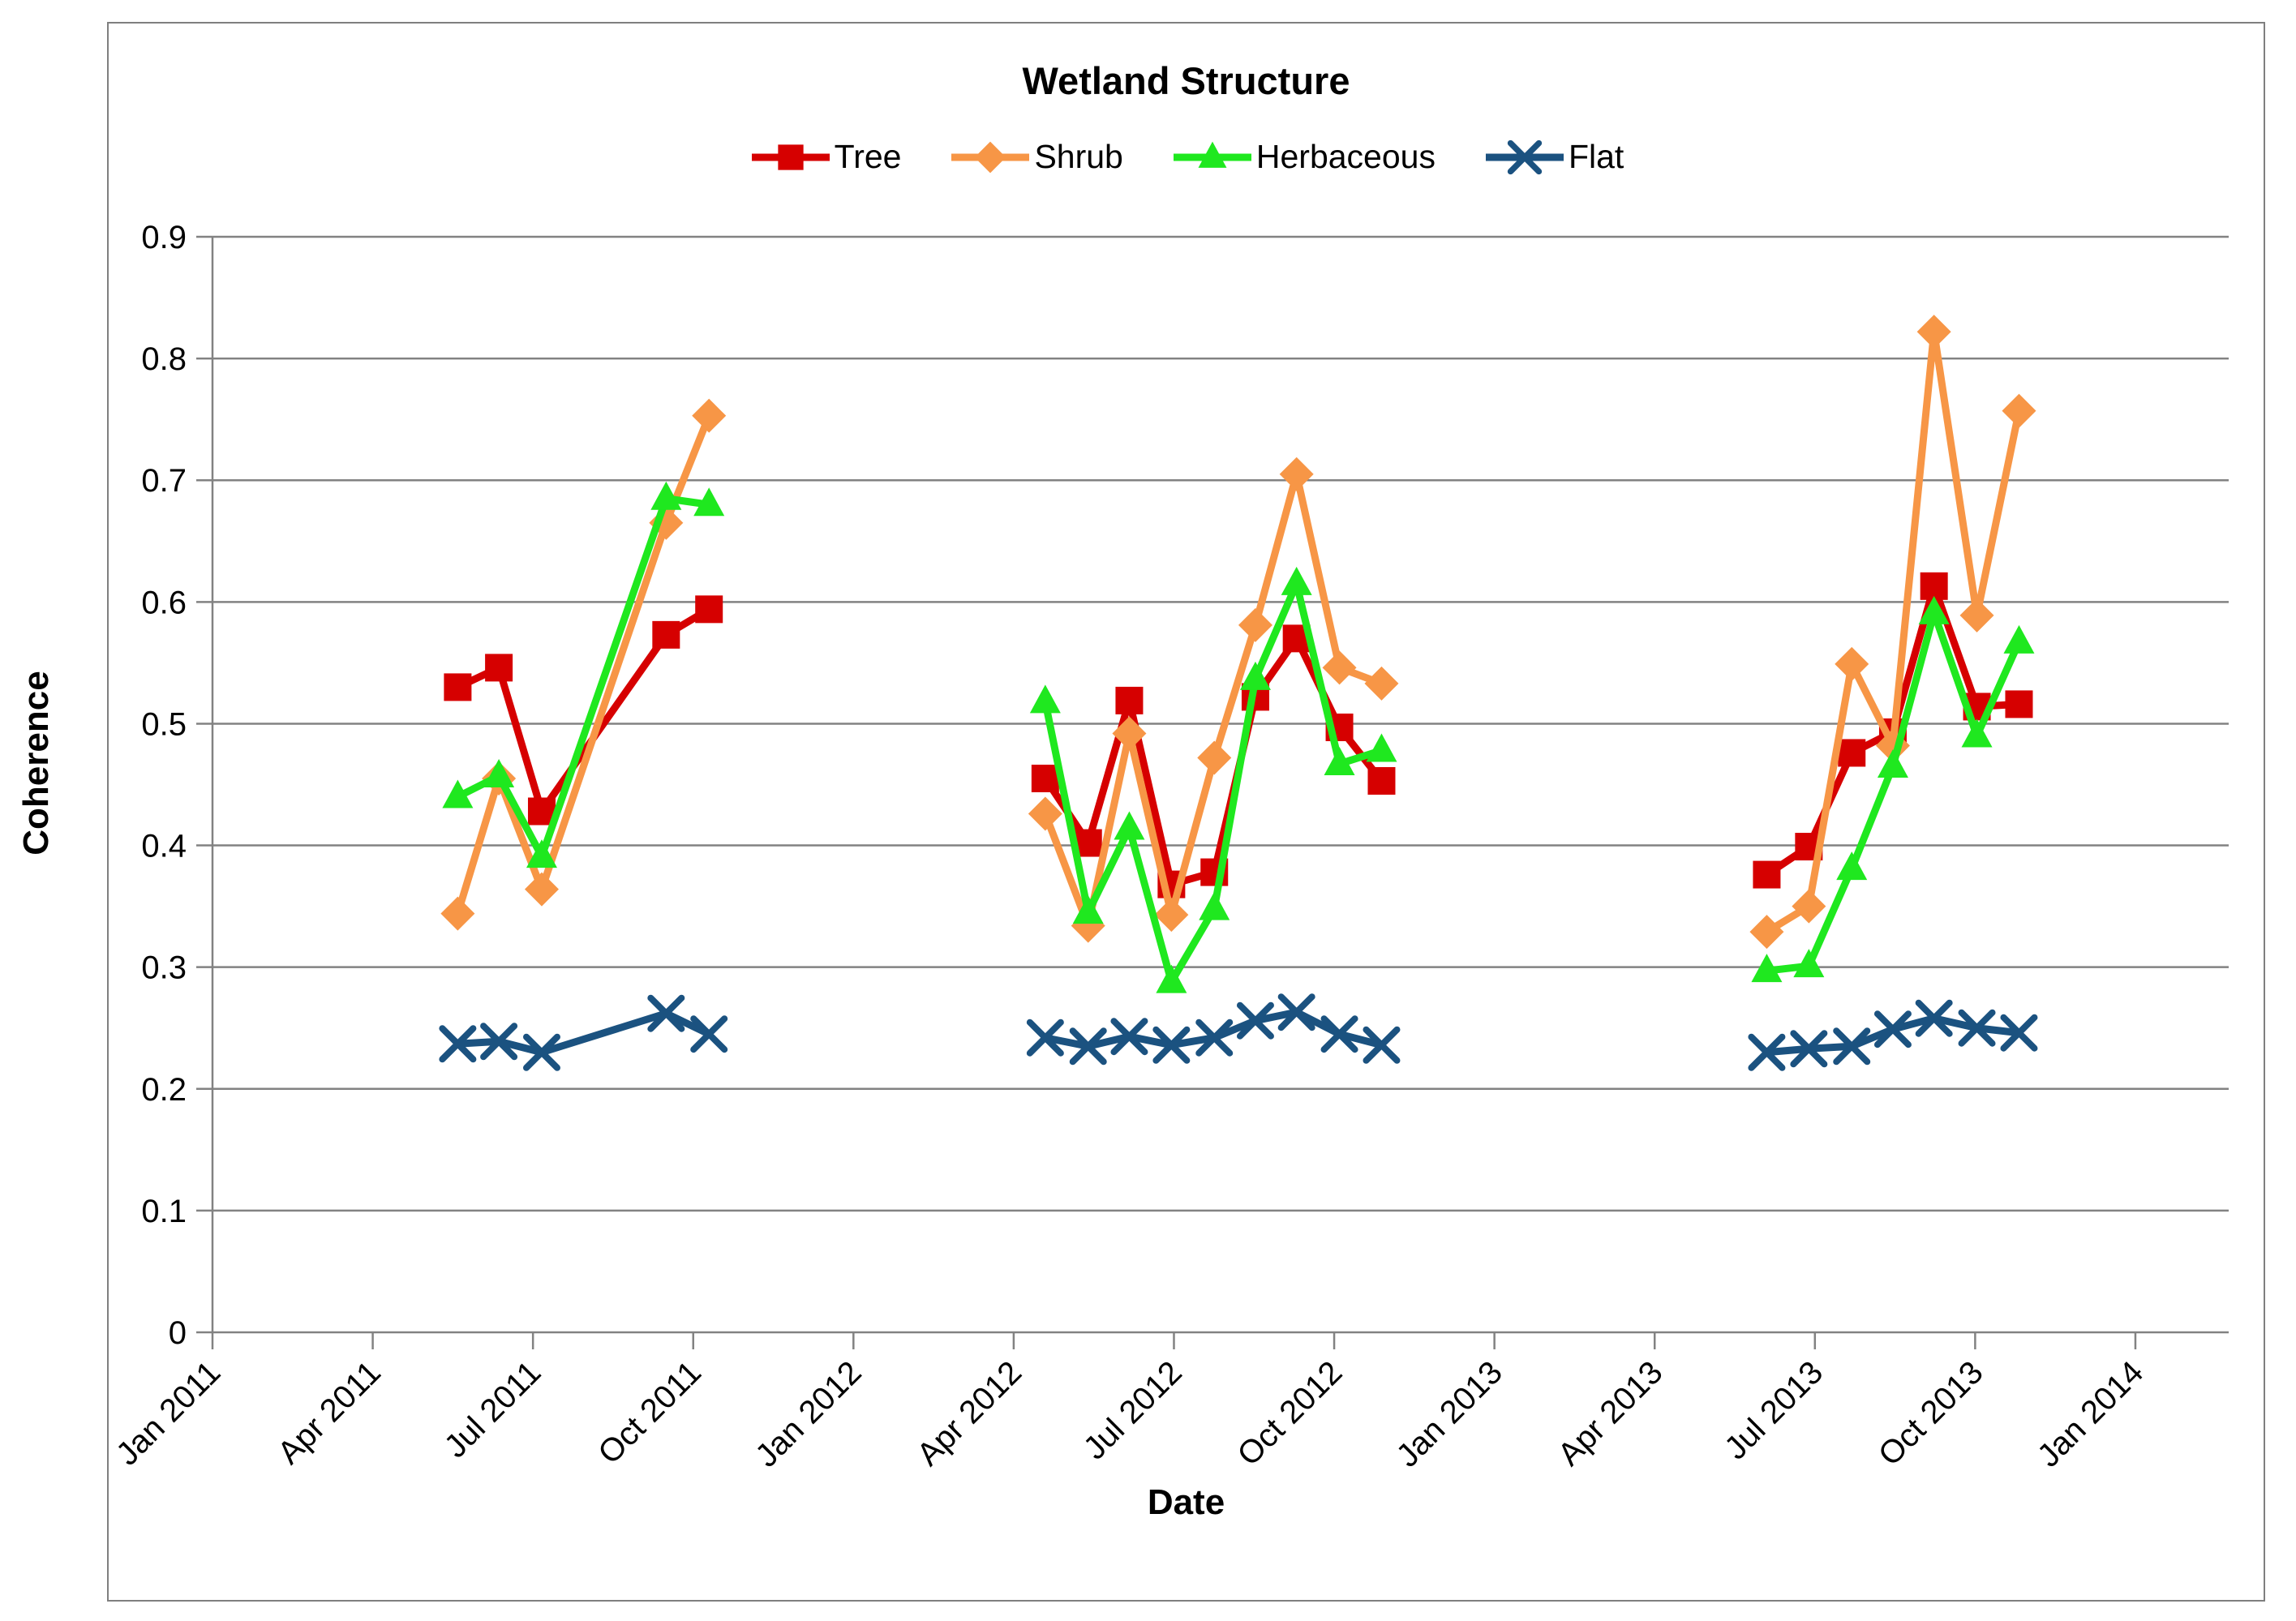 The width and height of the screenshot is (2296, 1621). Describe the element at coordinates (1449, 1413) in the screenshot. I see `x-tick-label: Jan 2013` at that location.